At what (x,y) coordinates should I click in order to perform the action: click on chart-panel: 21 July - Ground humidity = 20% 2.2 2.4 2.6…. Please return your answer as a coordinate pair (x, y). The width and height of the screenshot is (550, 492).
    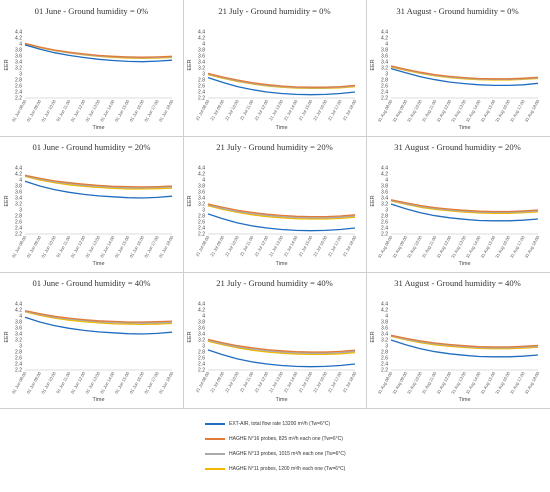
    Looking at the image, I should click on (274, 204).